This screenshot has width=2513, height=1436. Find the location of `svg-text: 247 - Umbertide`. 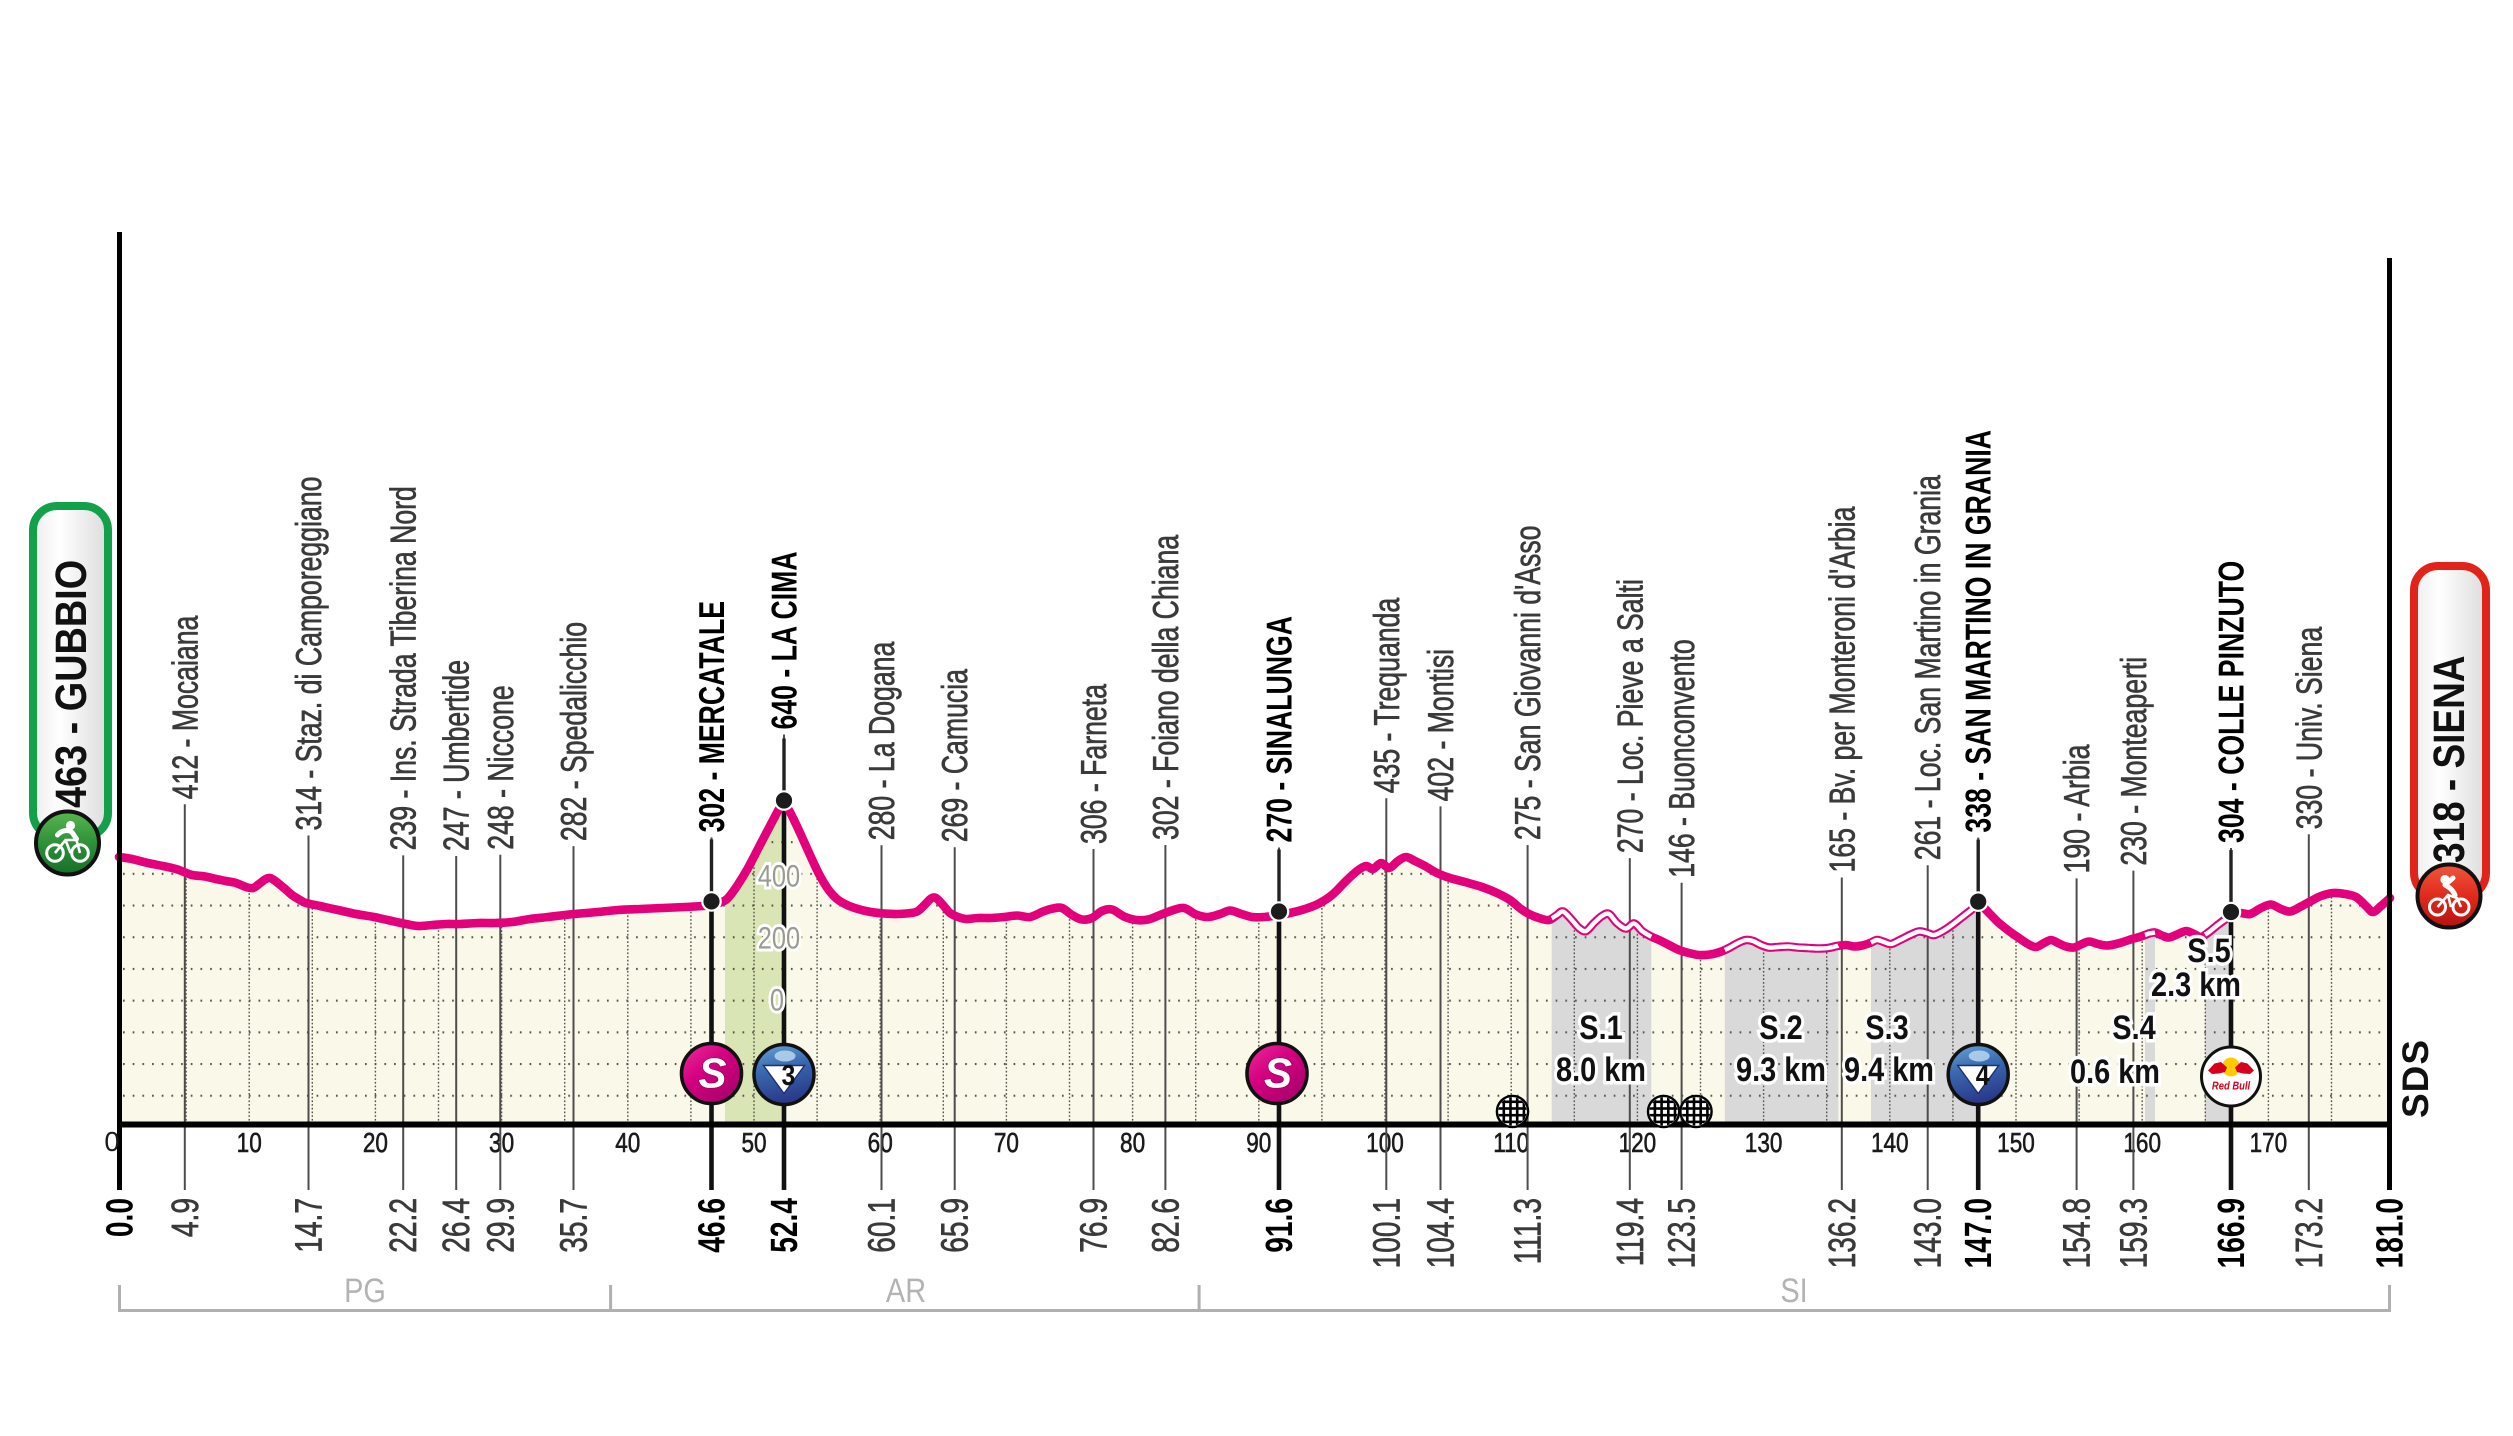

svg-text: 247 - Umbertide is located at coordinates (456, 755).